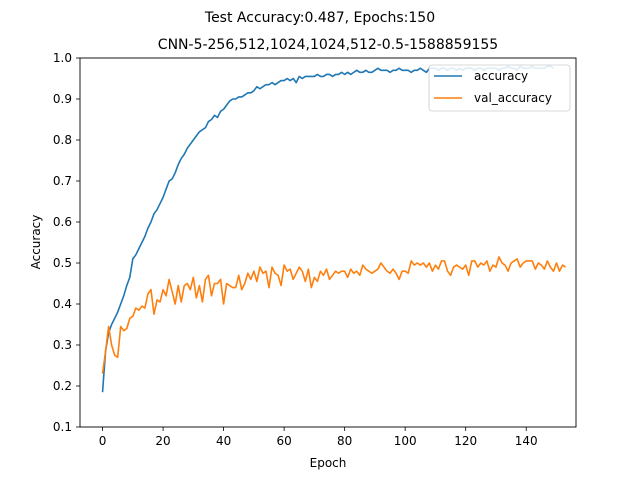 The height and width of the screenshot is (480, 640). What do you see at coordinates (526, 441) in the screenshot?
I see `x-tick-label: 140` at bounding box center [526, 441].